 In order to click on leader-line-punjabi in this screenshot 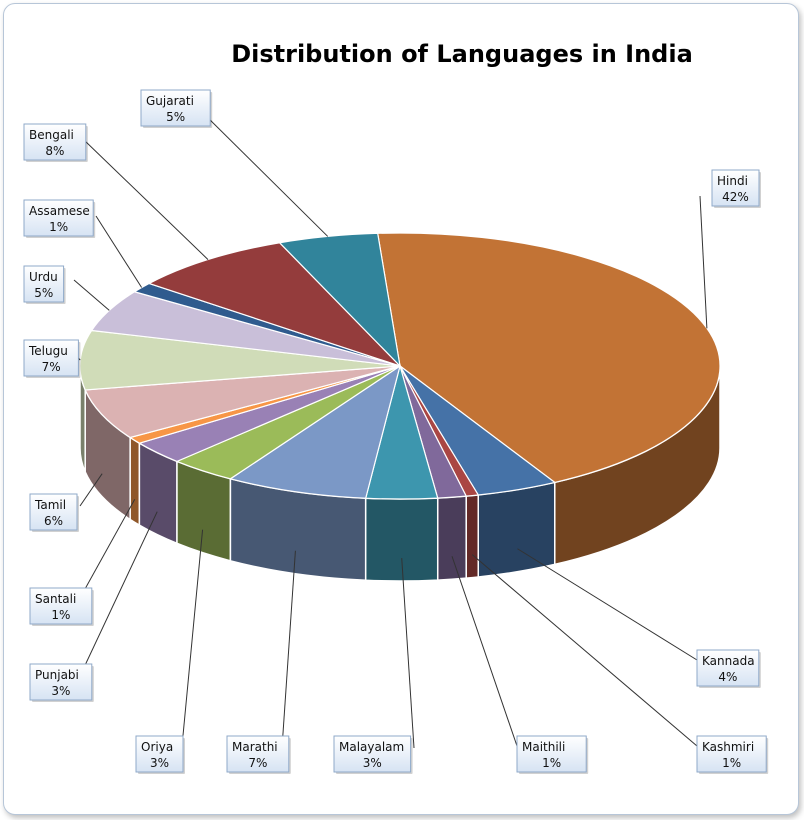, I will do `click(118, 594)`.